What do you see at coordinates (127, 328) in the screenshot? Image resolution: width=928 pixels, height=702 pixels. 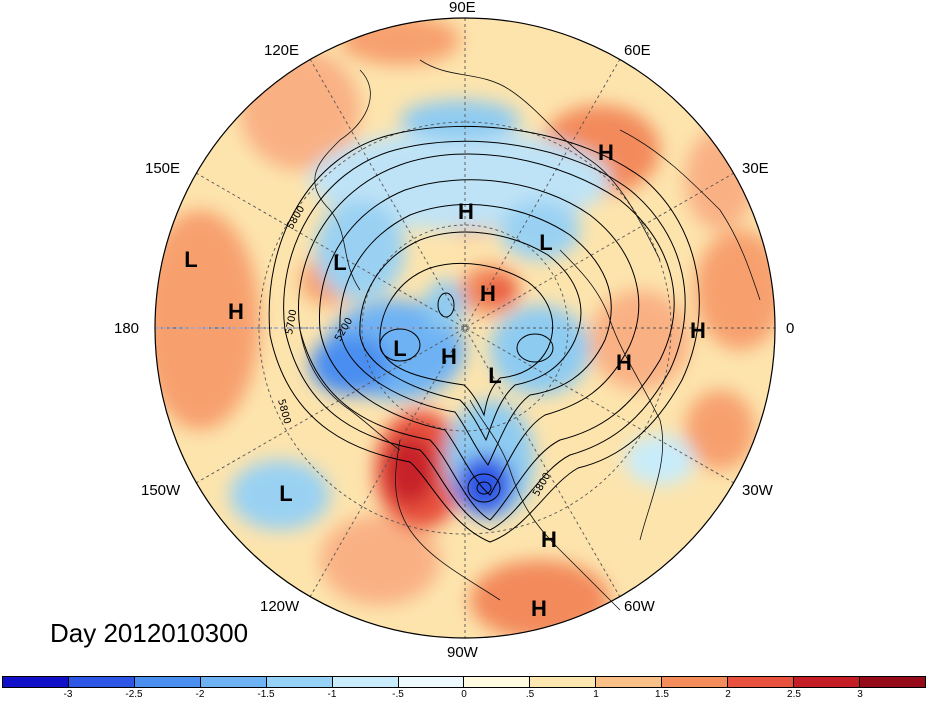 I see `lon-label-180: 180` at bounding box center [127, 328].